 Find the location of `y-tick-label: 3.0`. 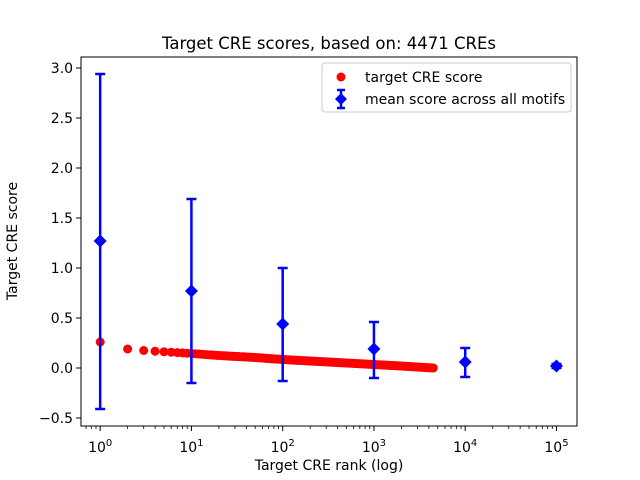

y-tick-label: 3.0 is located at coordinates (62, 69).